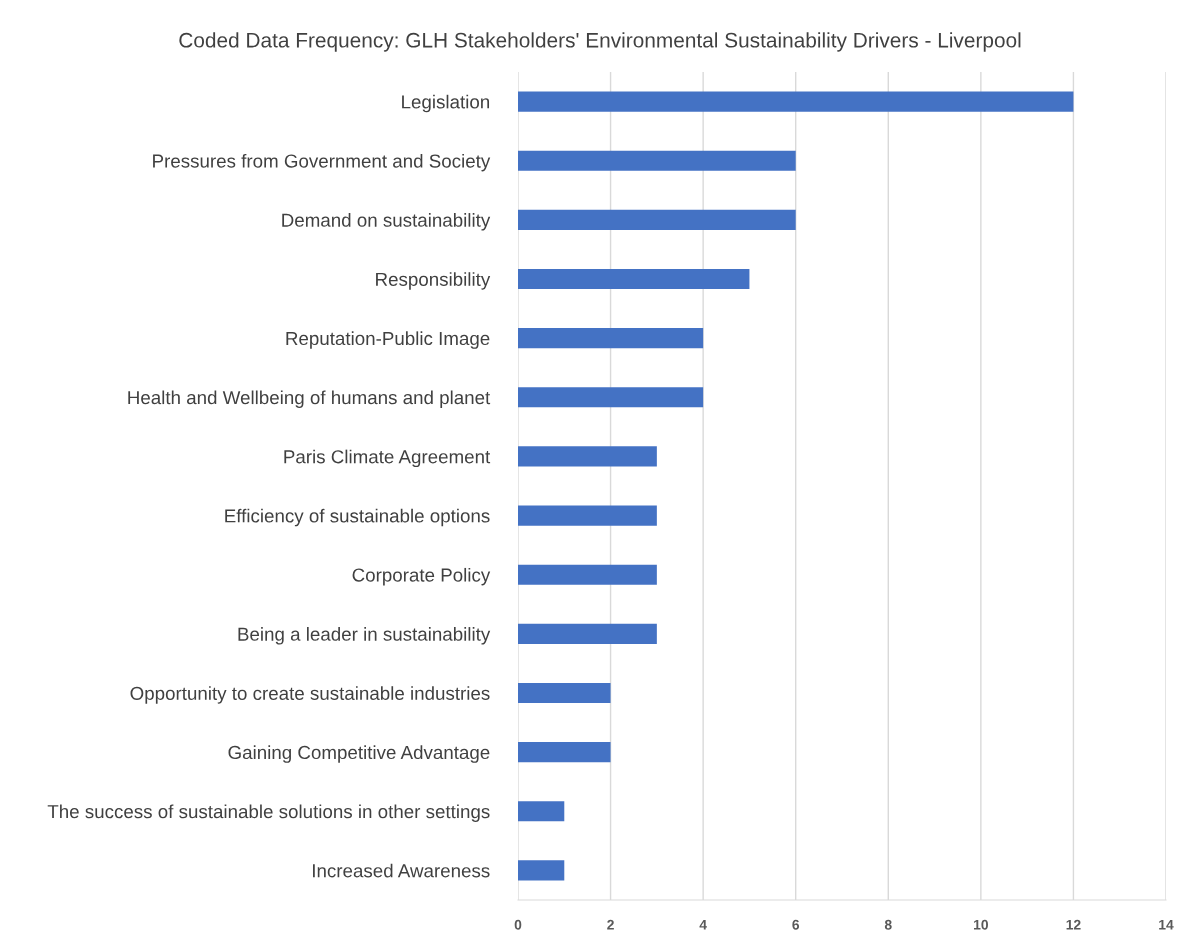  I want to click on y-tick-label: Increased Awareness, so click(401, 870).